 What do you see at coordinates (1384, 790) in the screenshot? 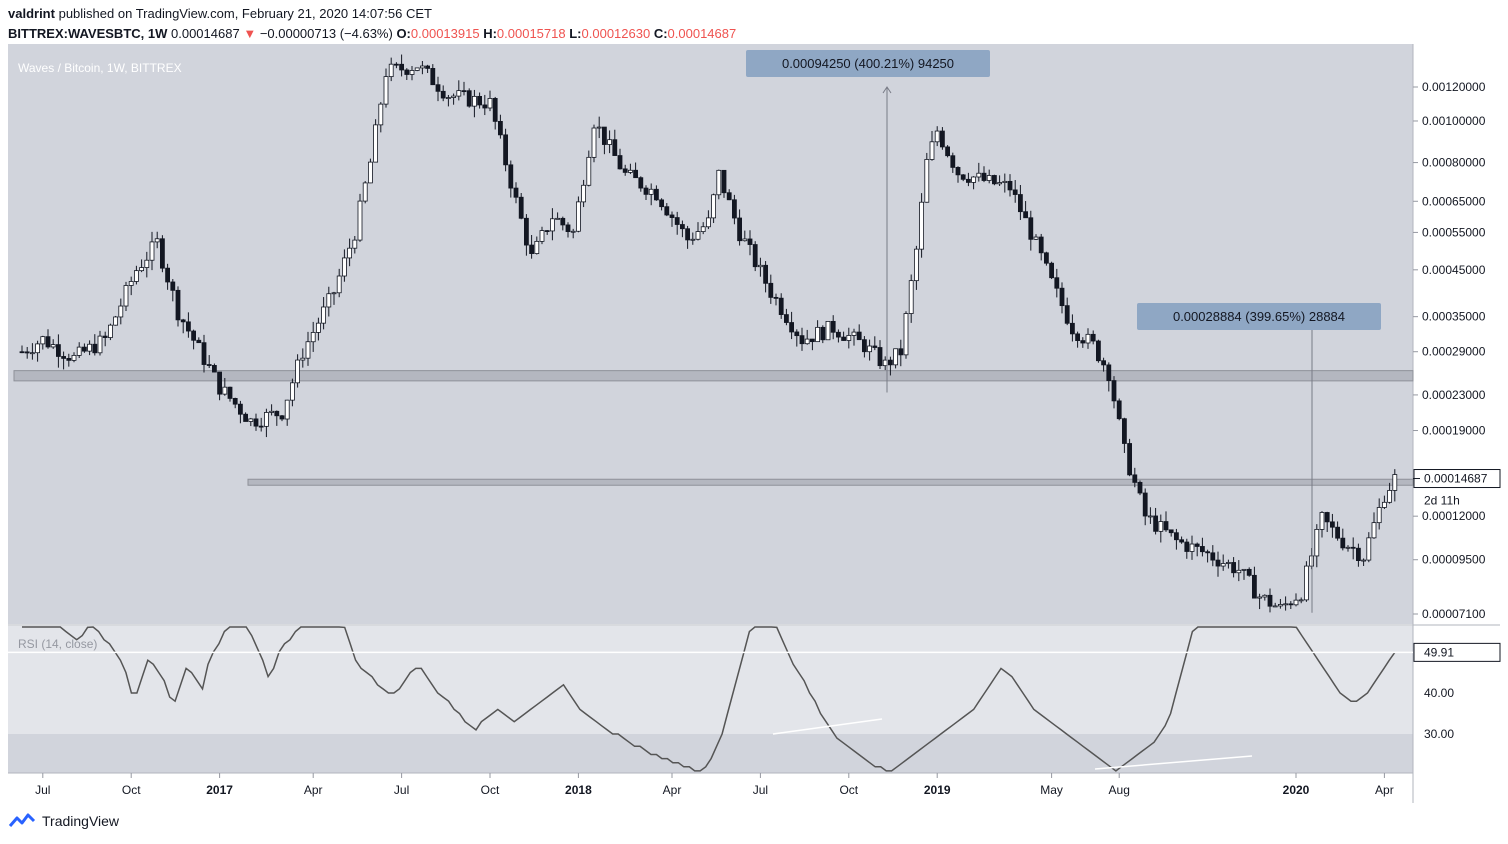
I see `x-tick-label: Apr` at bounding box center [1384, 790].